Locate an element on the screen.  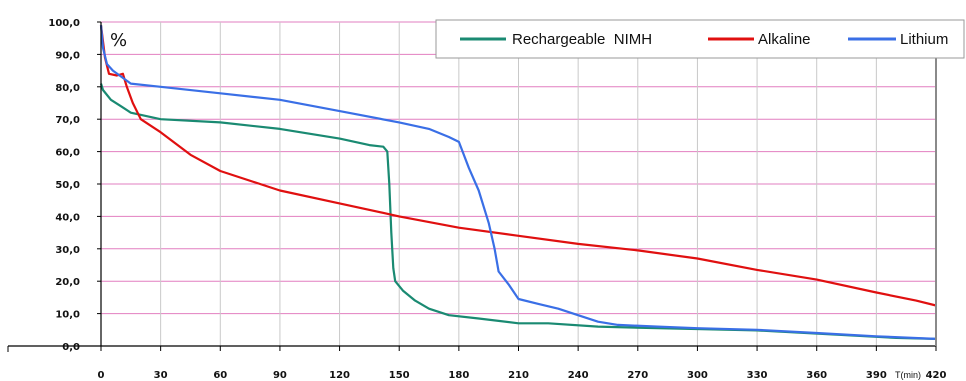
y-tick-label: 80,0 is located at coordinates (67, 88).